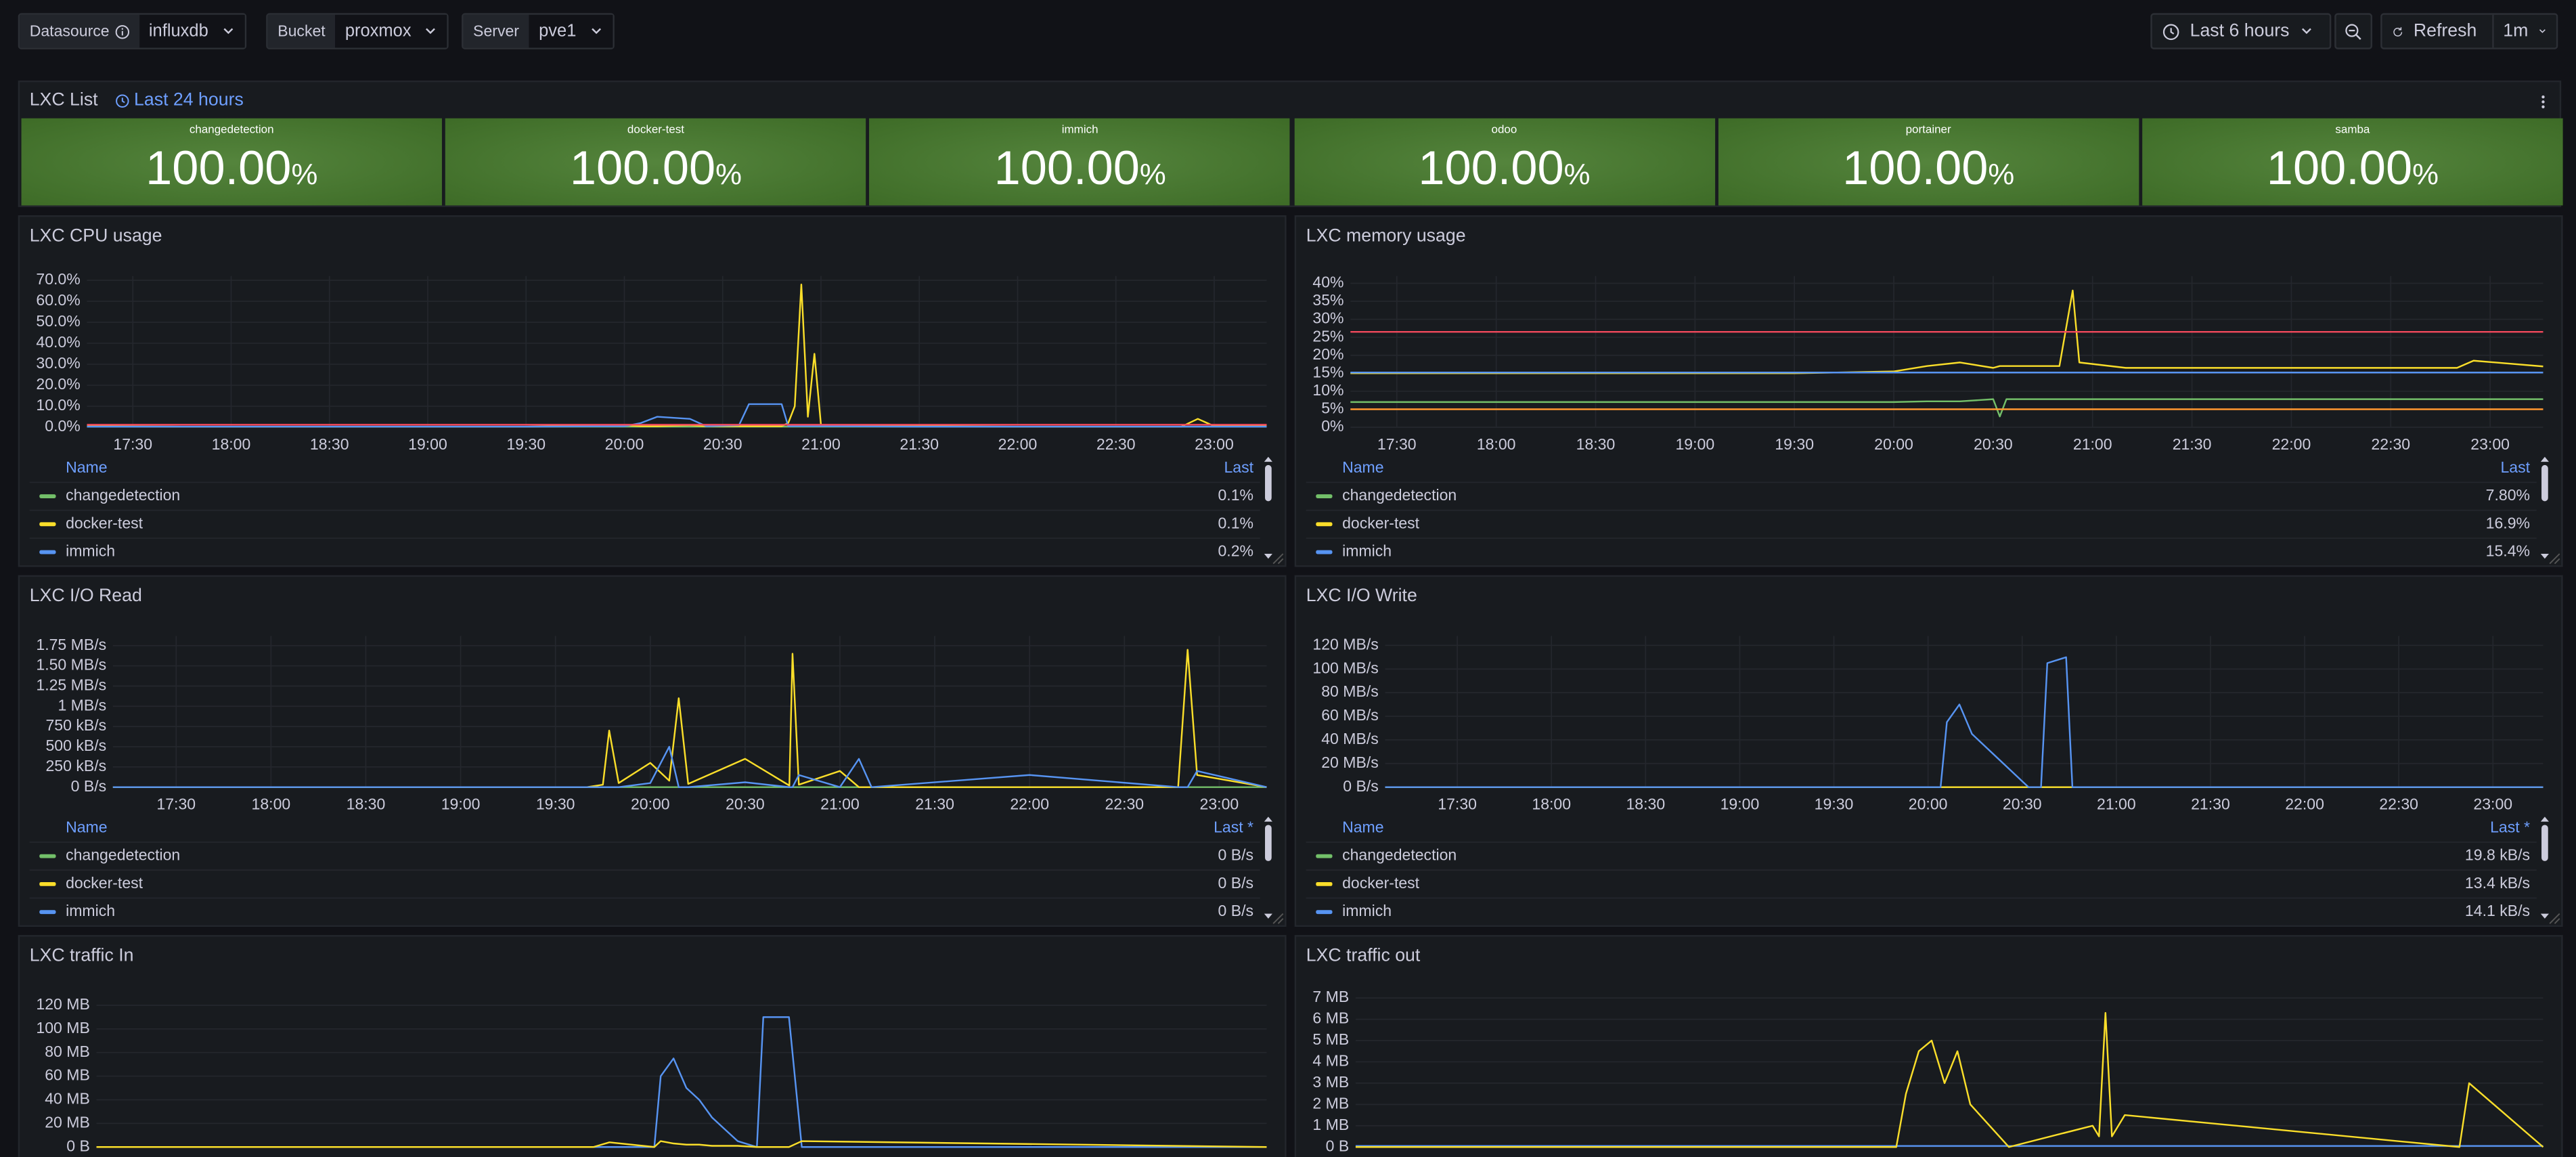 The image size is (2576, 1157). I want to click on label: Bucket, so click(301, 31).